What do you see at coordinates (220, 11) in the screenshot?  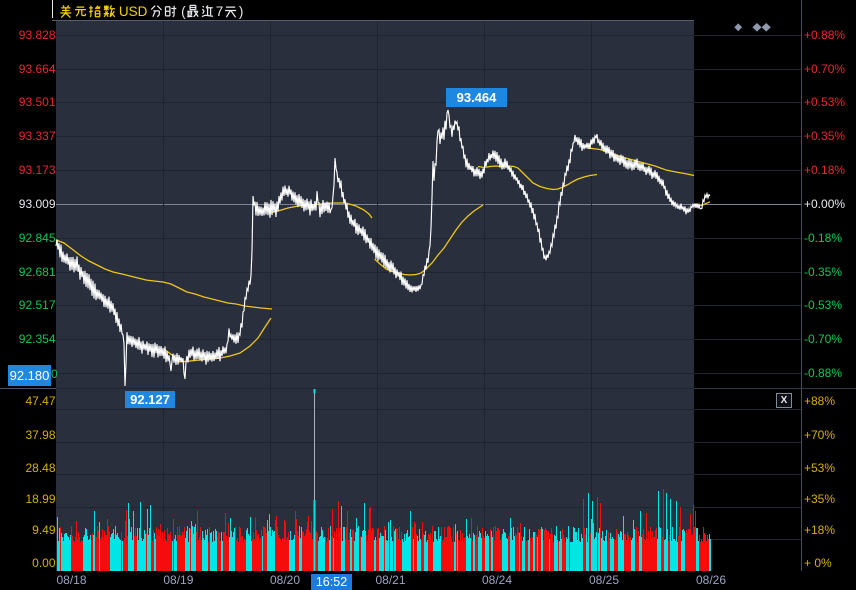 I see `svg-text: 7` at bounding box center [220, 11].